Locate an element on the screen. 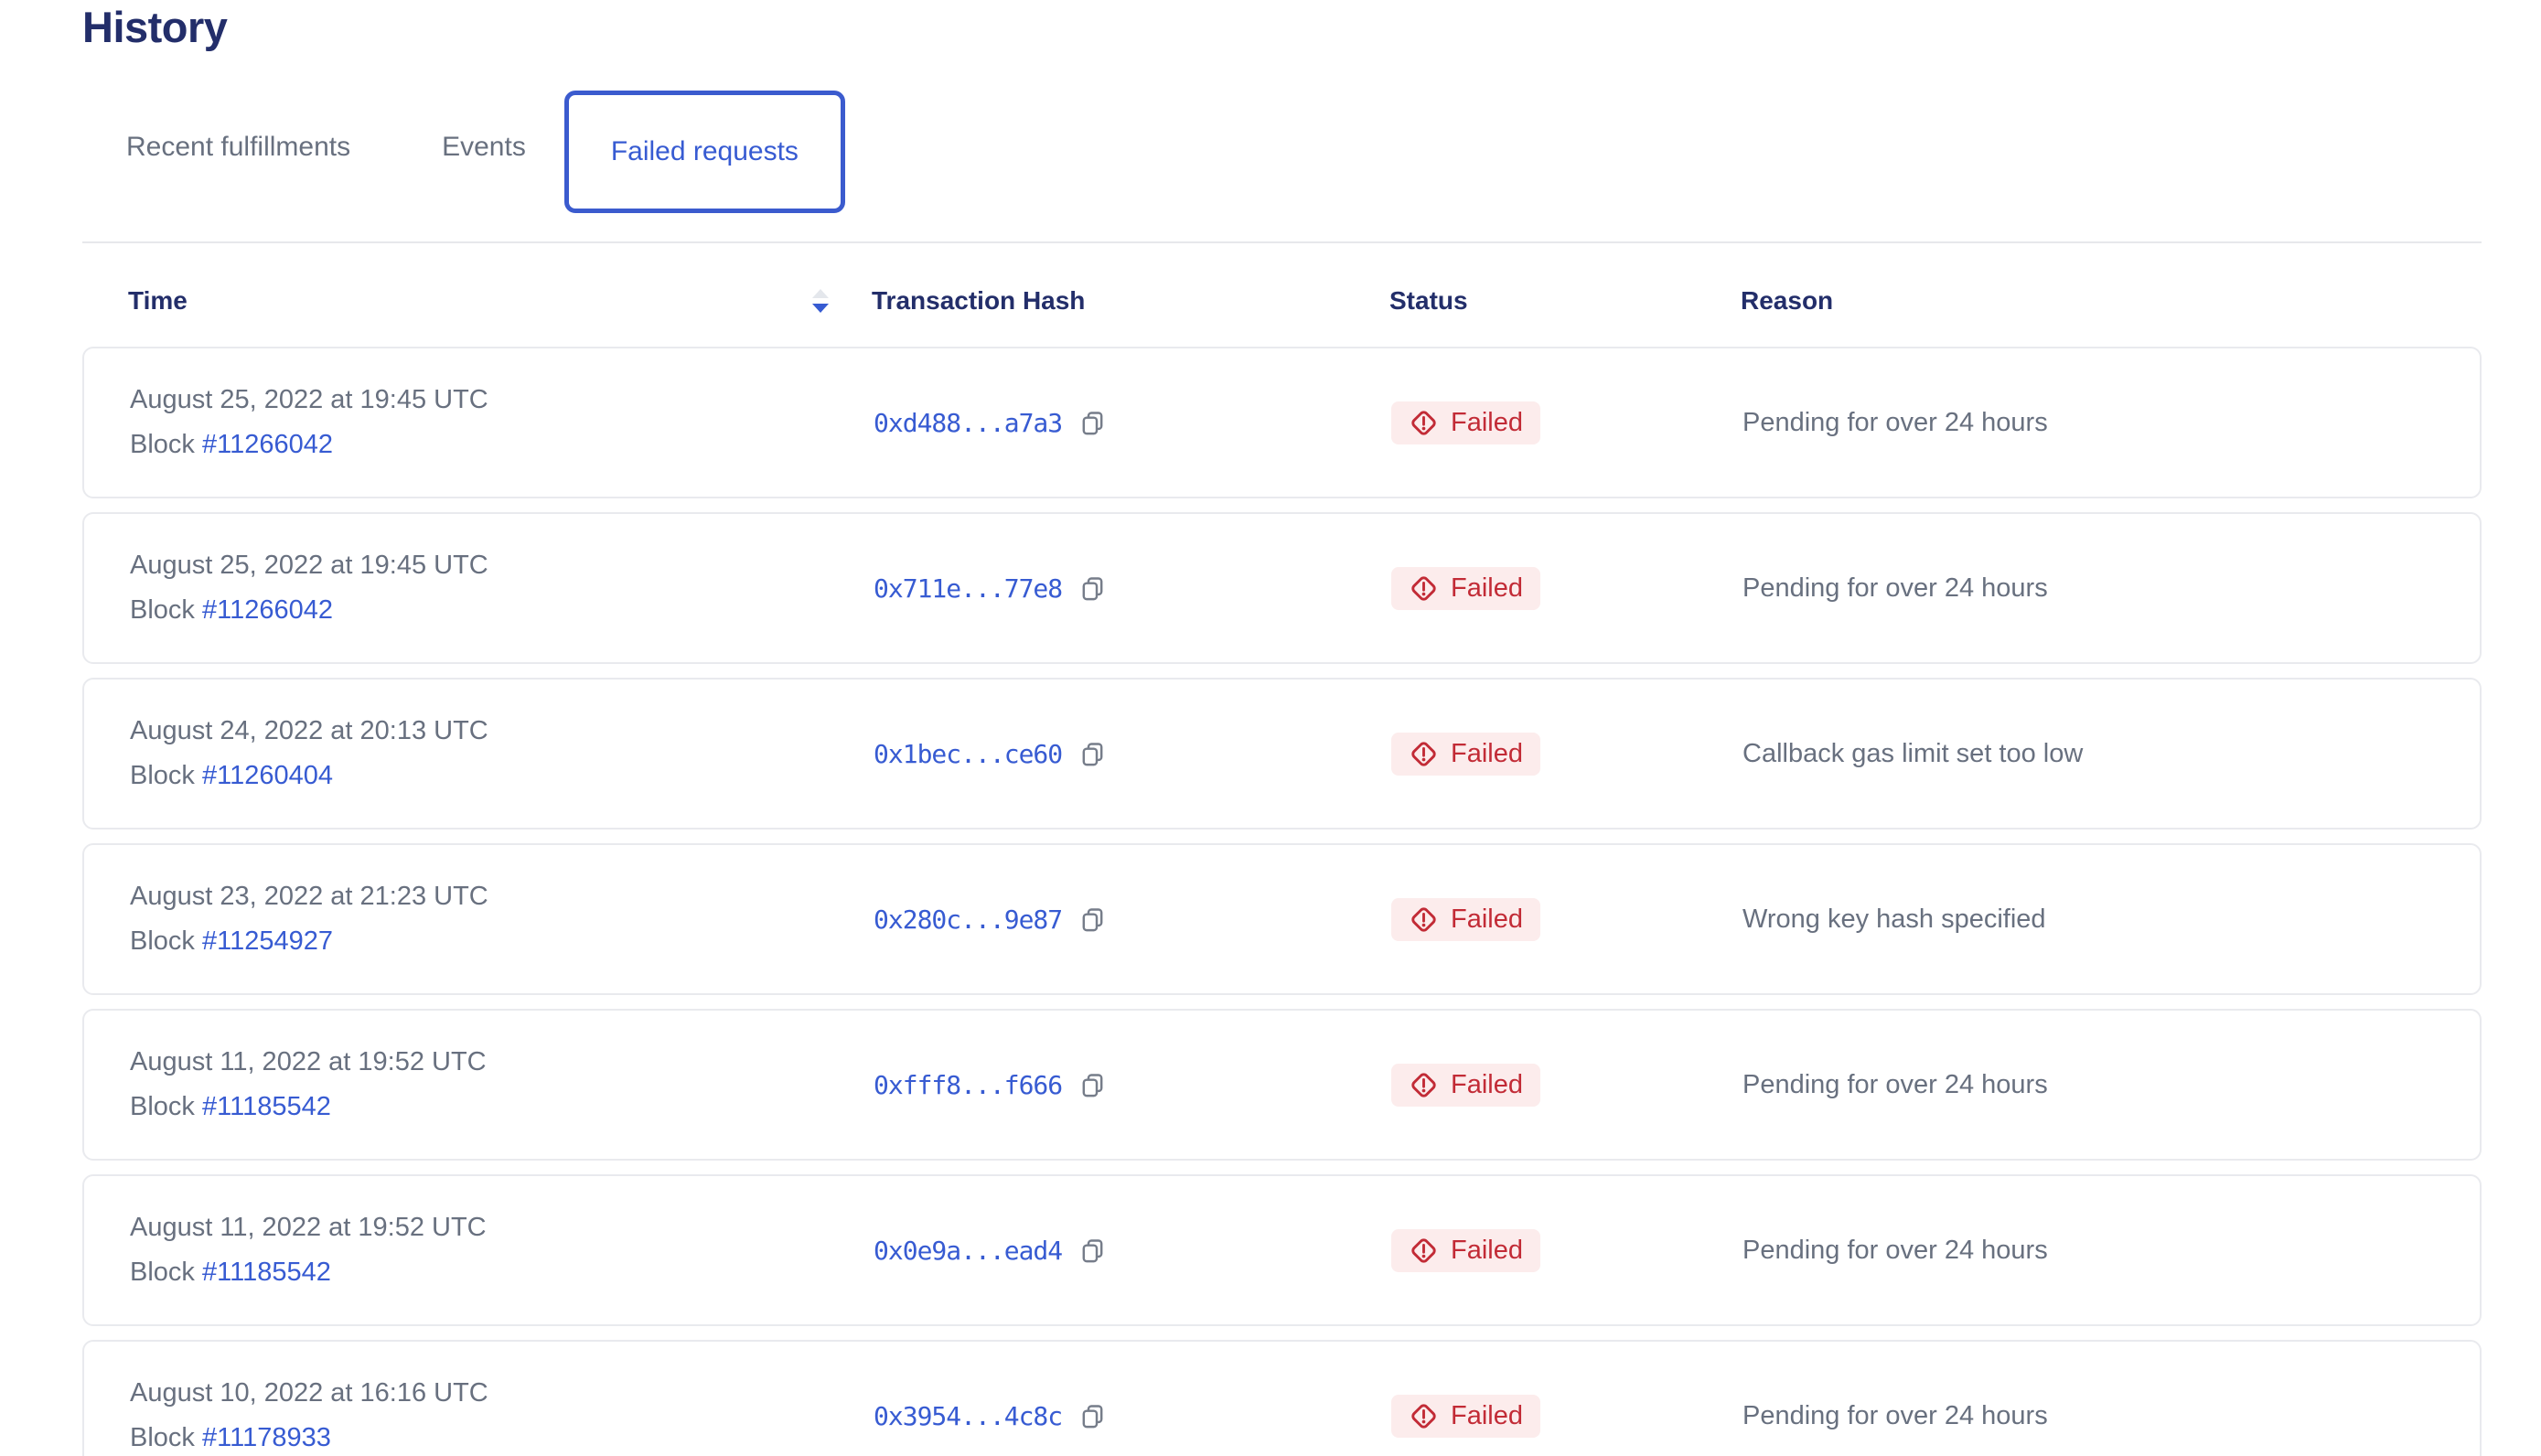 The image size is (2541, 1456). page-title: History is located at coordinates (155, 27).